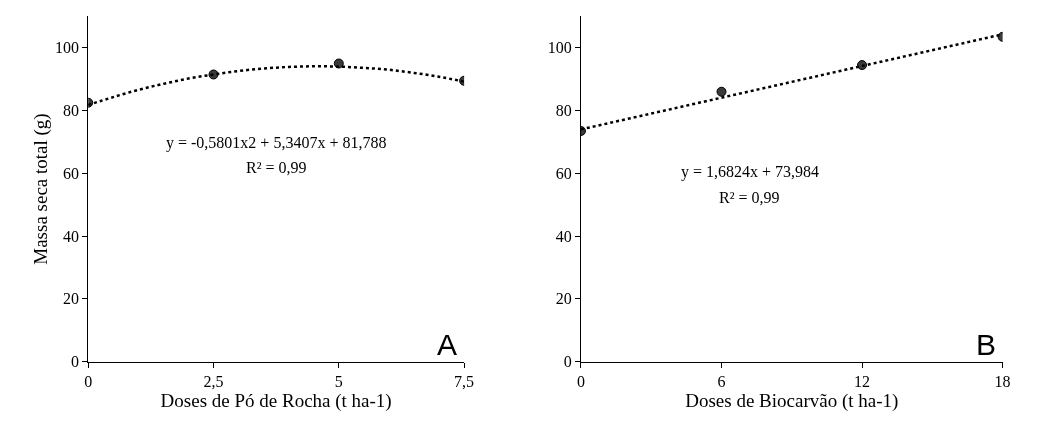 Image resolution: width=1046 pixels, height=446 pixels. I want to click on x-axis-title: Doses de Biocarvão (t ha-1), so click(792, 400).